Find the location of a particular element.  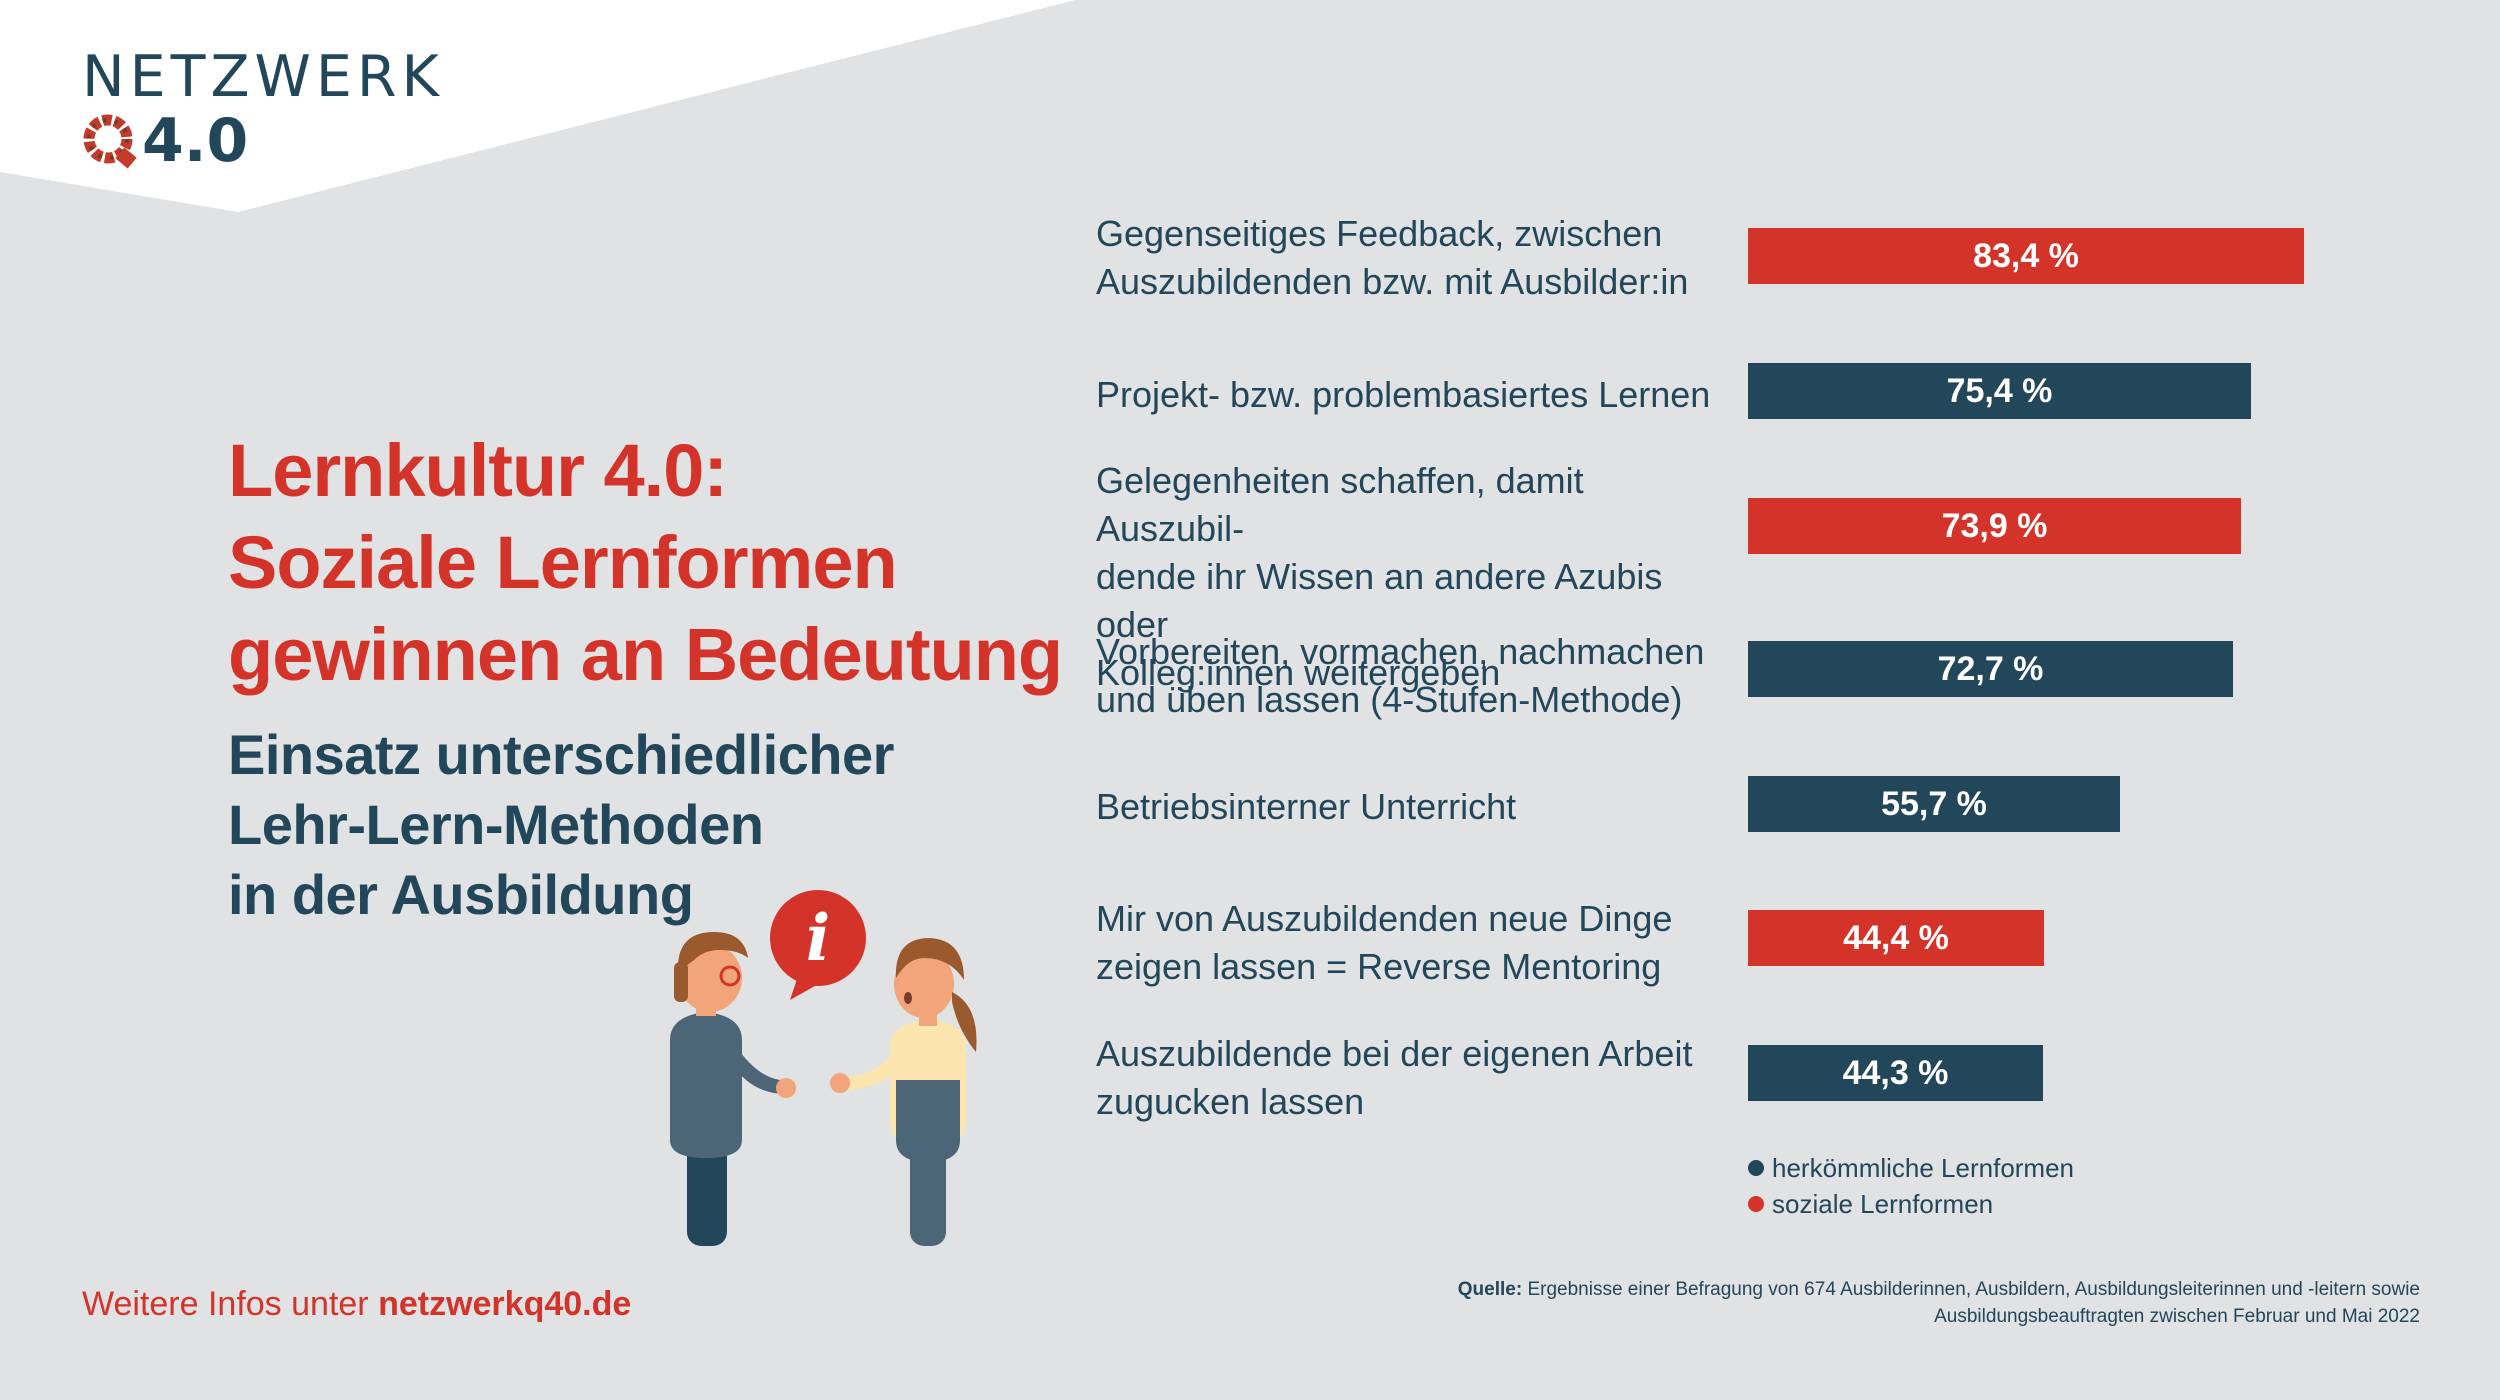

legend-item-herkoemmlich: herkömmliche Lernformen is located at coordinates (1911, 1168).